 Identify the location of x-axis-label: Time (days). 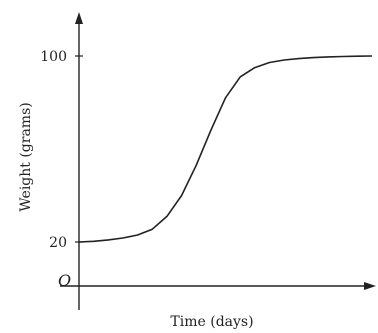
(211, 322).